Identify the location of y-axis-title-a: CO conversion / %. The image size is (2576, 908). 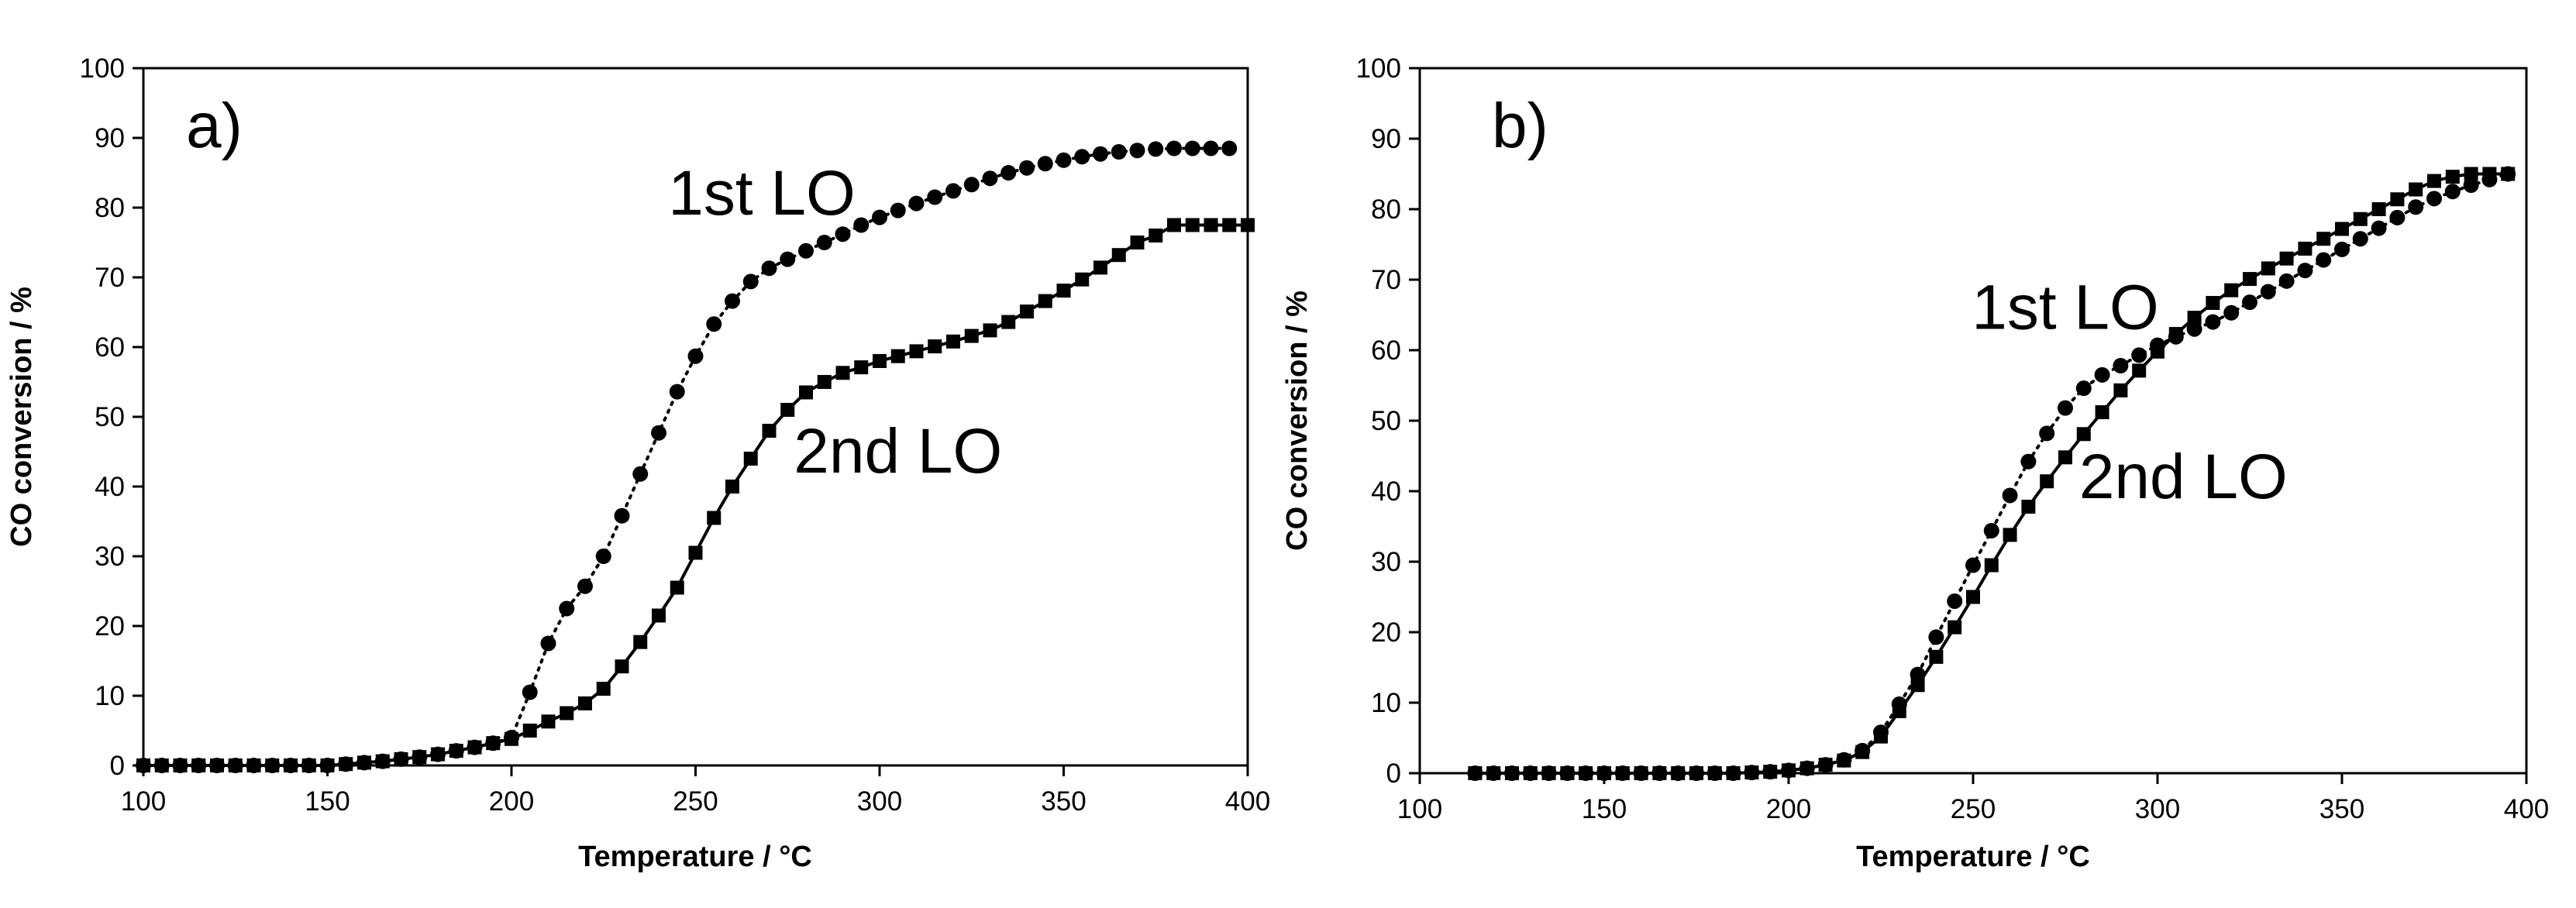
(21, 417).